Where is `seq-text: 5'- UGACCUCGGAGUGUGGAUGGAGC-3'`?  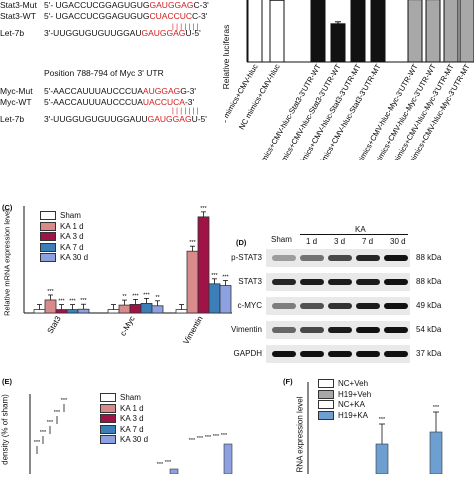 seq-text: 5'- UGACCUCGGAGUGUGGAUGGAGC-3' is located at coordinates (126, 5).